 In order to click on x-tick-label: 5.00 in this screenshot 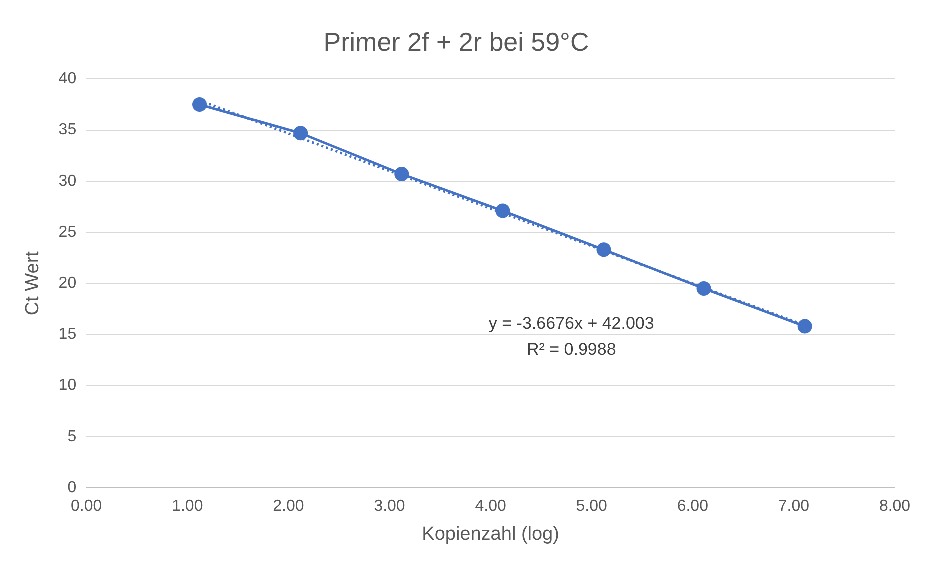, I will do `click(592, 507)`.